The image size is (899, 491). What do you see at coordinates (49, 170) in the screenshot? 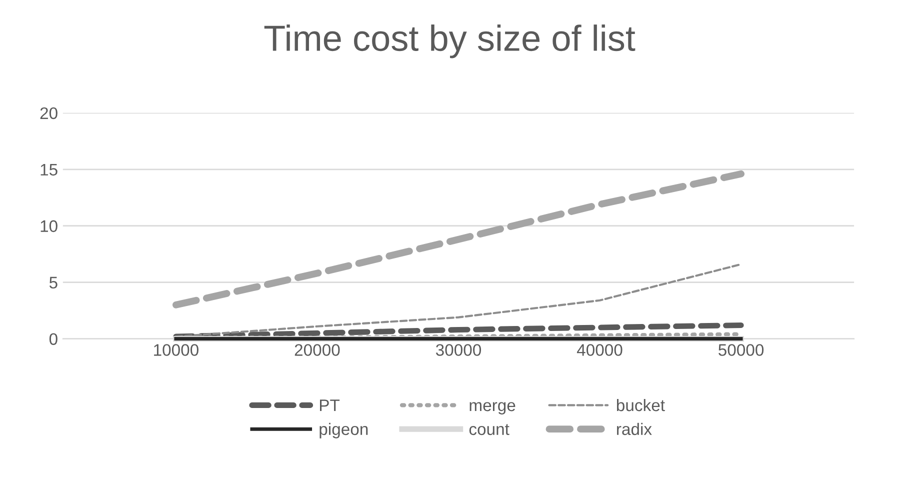
I see `y-tick-label: 15` at bounding box center [49, 170].